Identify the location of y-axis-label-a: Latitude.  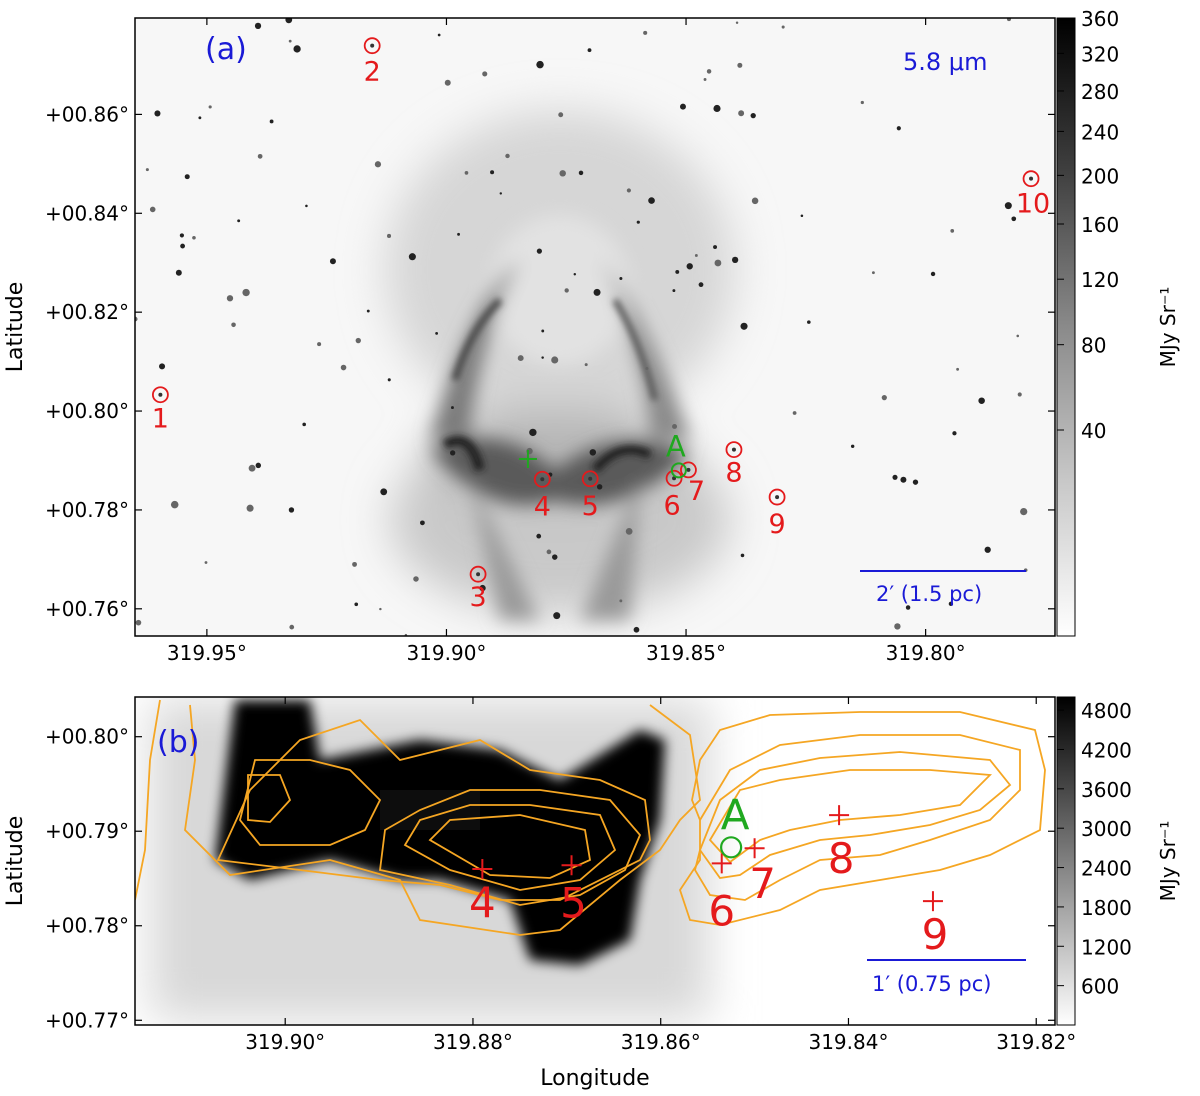
(15, 327).